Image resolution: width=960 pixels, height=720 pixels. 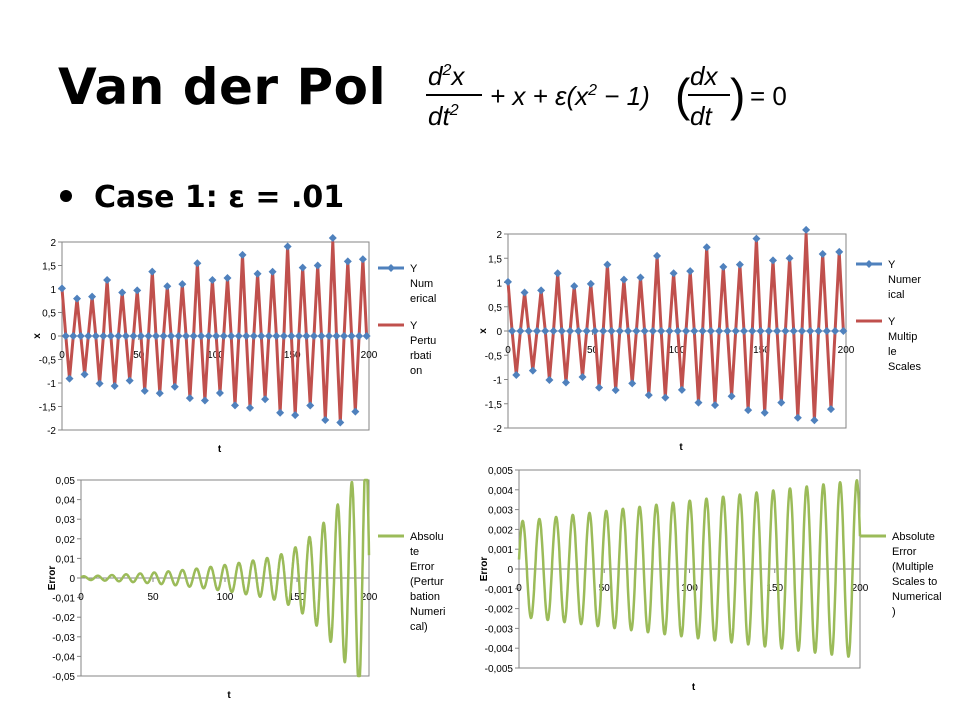 I want to click on y-tick-label: 0,5, so click(x=495, y=308).